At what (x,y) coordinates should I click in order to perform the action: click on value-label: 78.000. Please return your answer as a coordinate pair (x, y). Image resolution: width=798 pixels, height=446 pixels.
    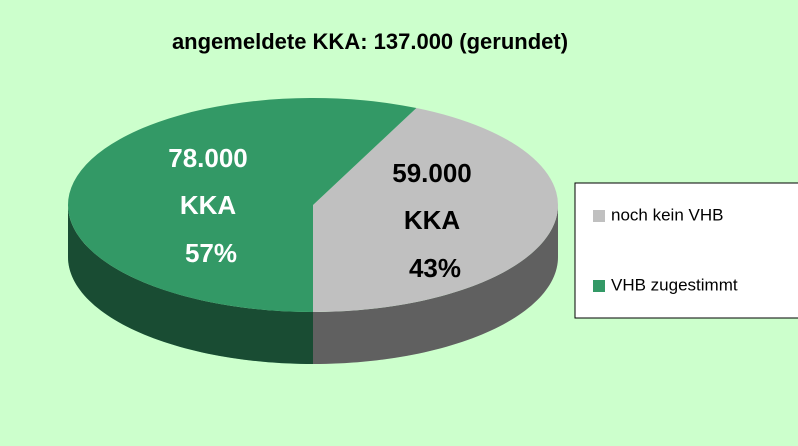
    Looking at the image, I should click on (208, 158).